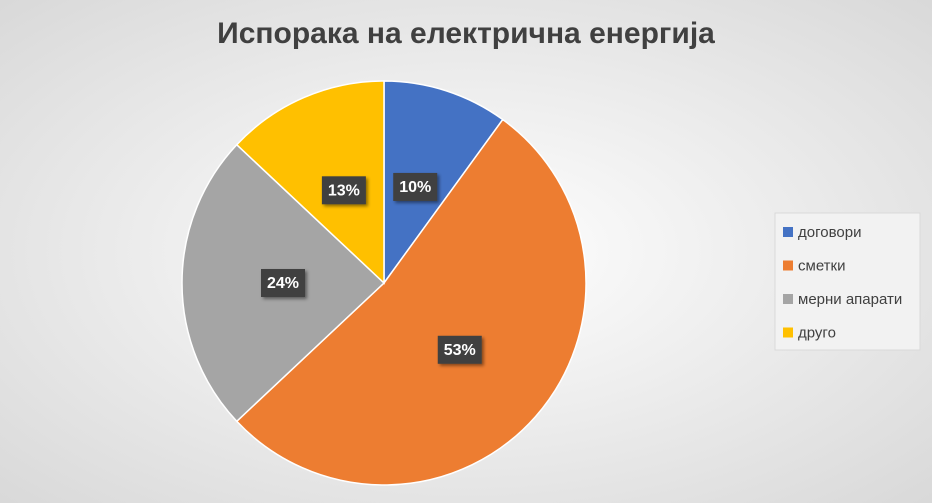 This screenshot has height=503, width=932. What do you see at coordinates (850, 299) in the screenshot?
I see `legend-label: мерни апарати` at bounding box center [850, 299].